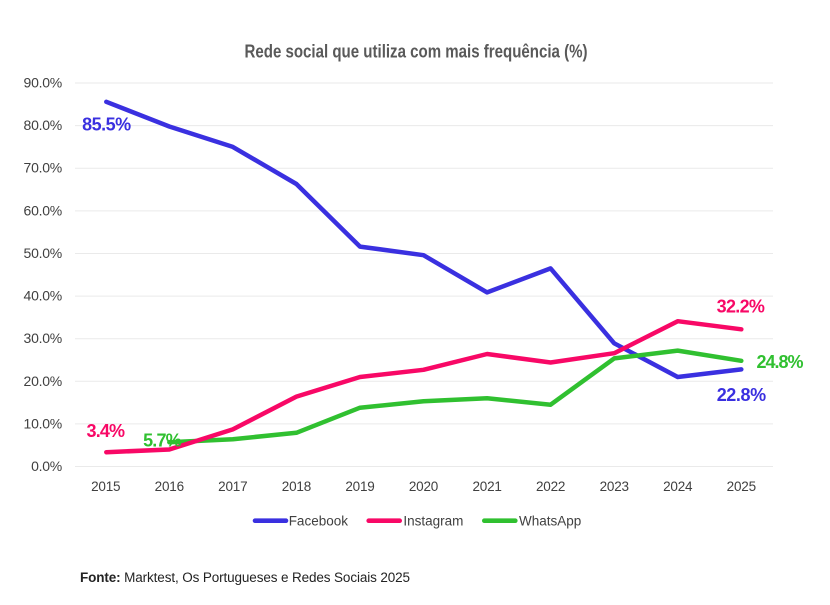  I want to click on svg-text: 5.7%, so click(162, 441).